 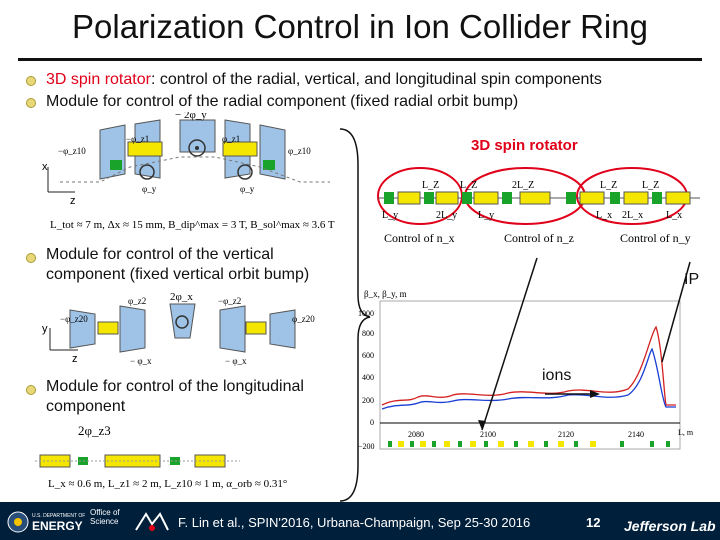 I want to click on jsa-logo, so click(x=152, y=521).